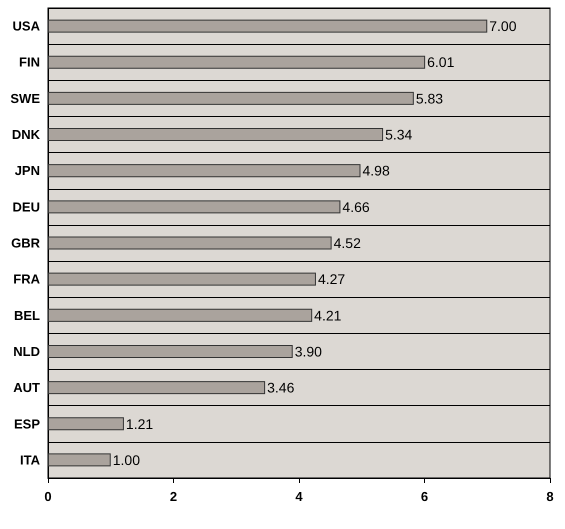 The width and height of the screenshot is (565, 529). Describe the element at coordinates (424, 496) in the screenshot. I see `x-tick-label: 6` at that location.